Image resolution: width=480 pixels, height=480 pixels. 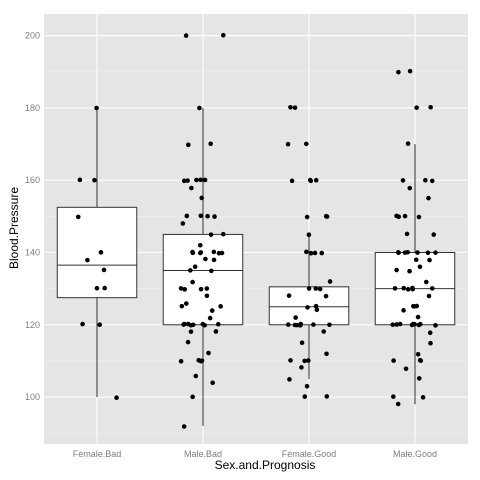 I want to click on x-tick-label: Female.Bad, so click(x=97, y=454).